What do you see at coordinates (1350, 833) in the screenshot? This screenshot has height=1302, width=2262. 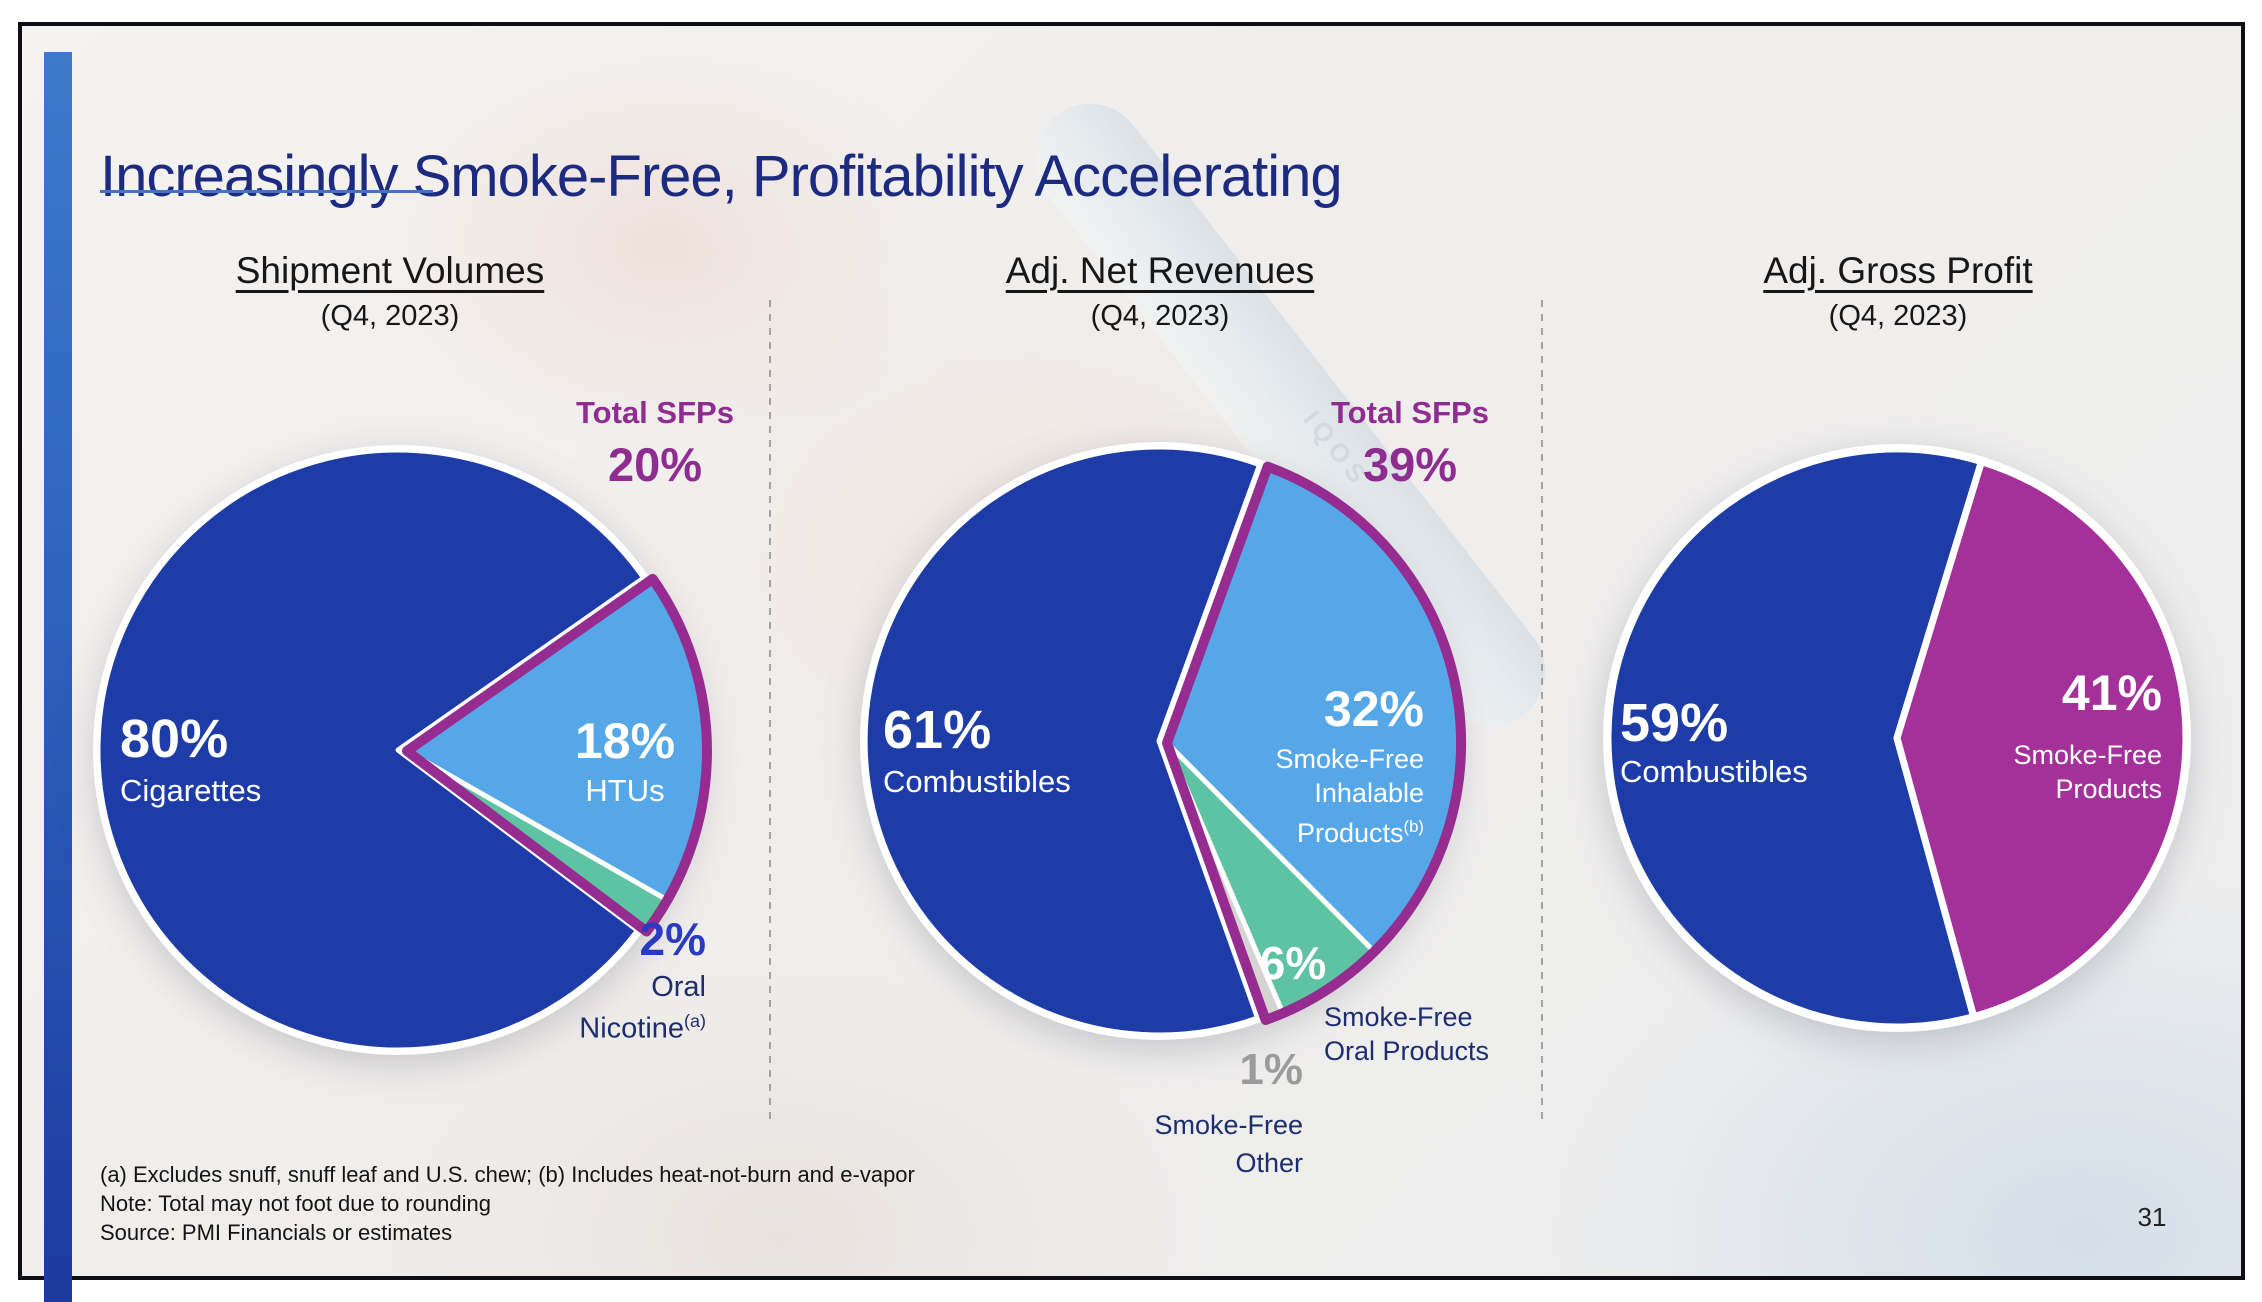 I see `pie2-inhalable-line3-text: Products` at bounding box center [1350, 833].